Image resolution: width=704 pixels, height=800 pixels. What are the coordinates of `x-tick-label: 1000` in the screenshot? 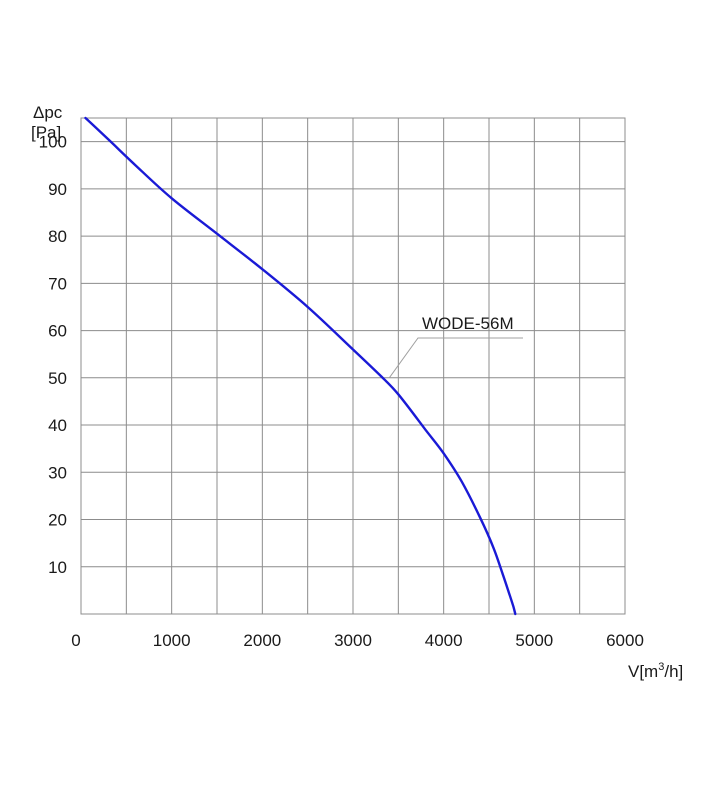 It's located at (172, 640).